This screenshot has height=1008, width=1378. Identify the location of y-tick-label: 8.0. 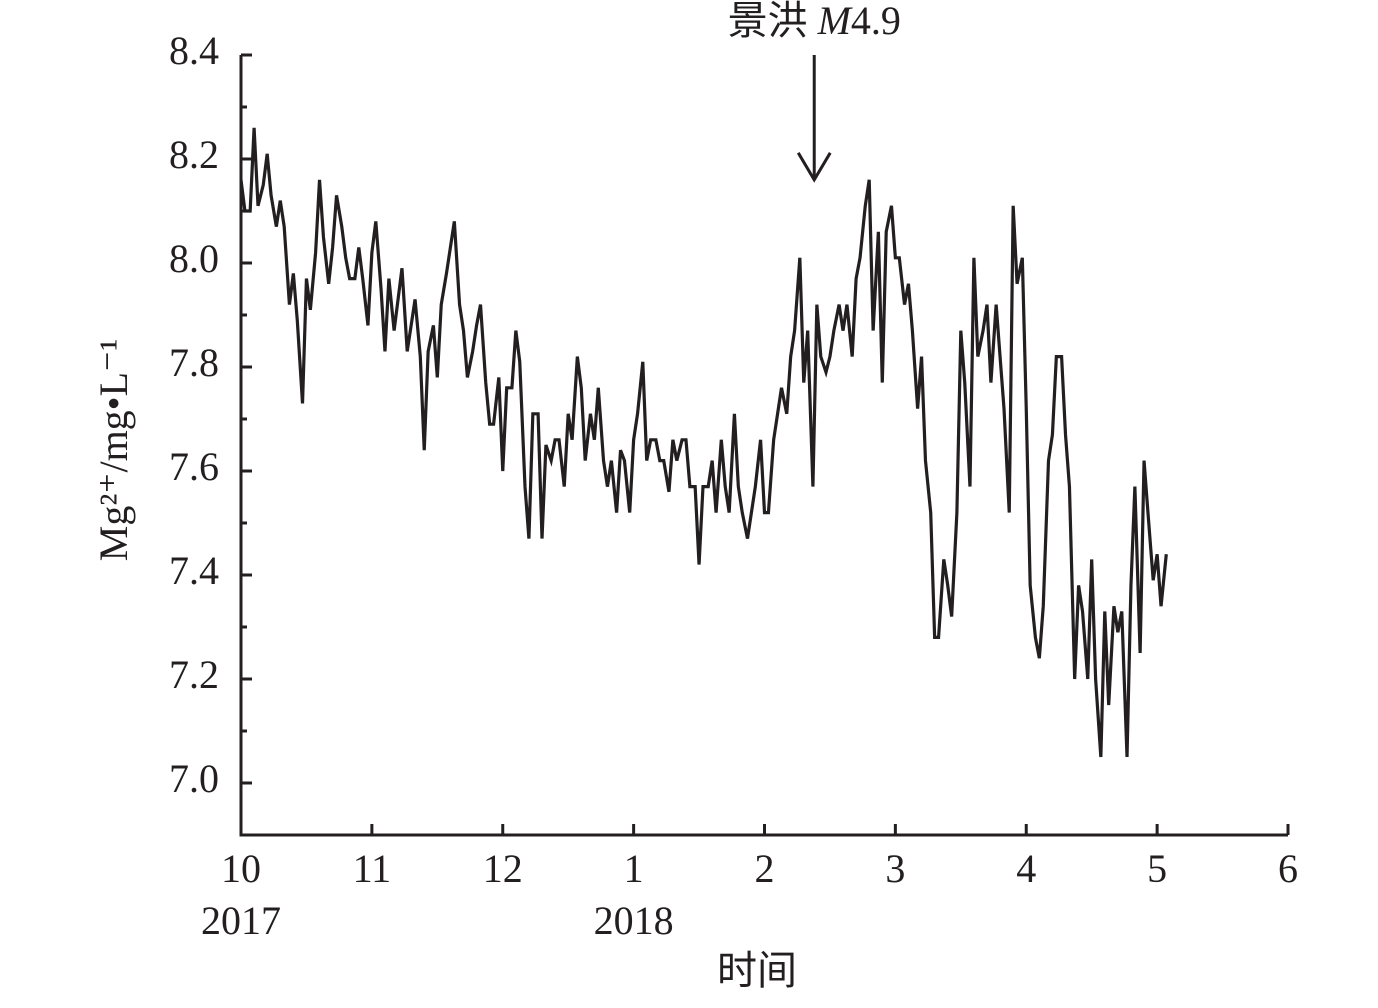
(194, 258).